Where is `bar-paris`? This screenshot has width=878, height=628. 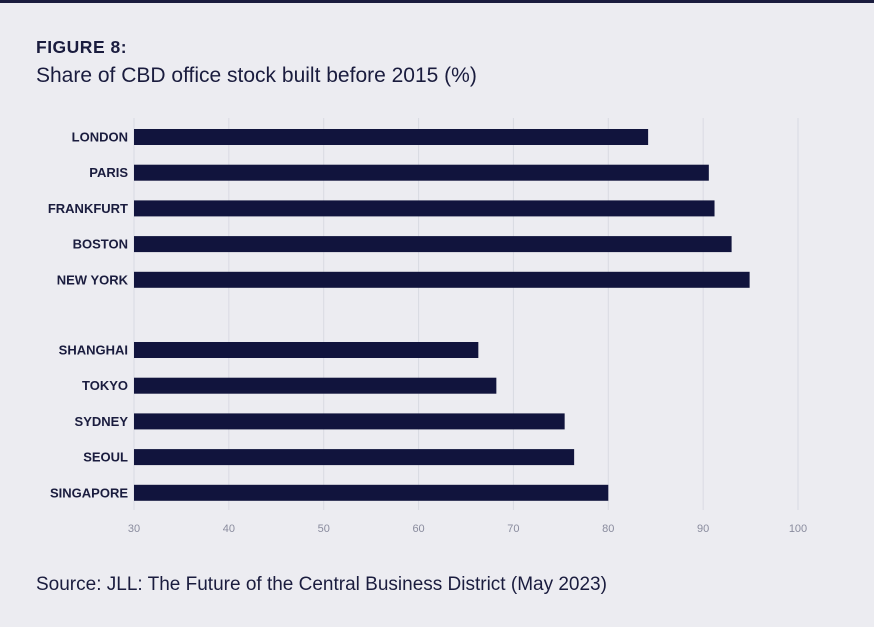
bar-paris is located at coordinates (421, 172).